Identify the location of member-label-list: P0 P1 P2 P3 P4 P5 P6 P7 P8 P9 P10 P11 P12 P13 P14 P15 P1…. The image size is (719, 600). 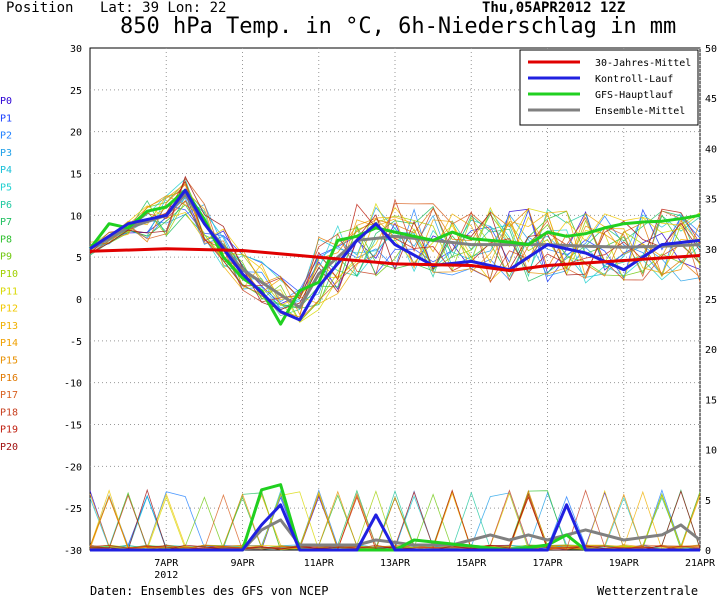
(9, 274).